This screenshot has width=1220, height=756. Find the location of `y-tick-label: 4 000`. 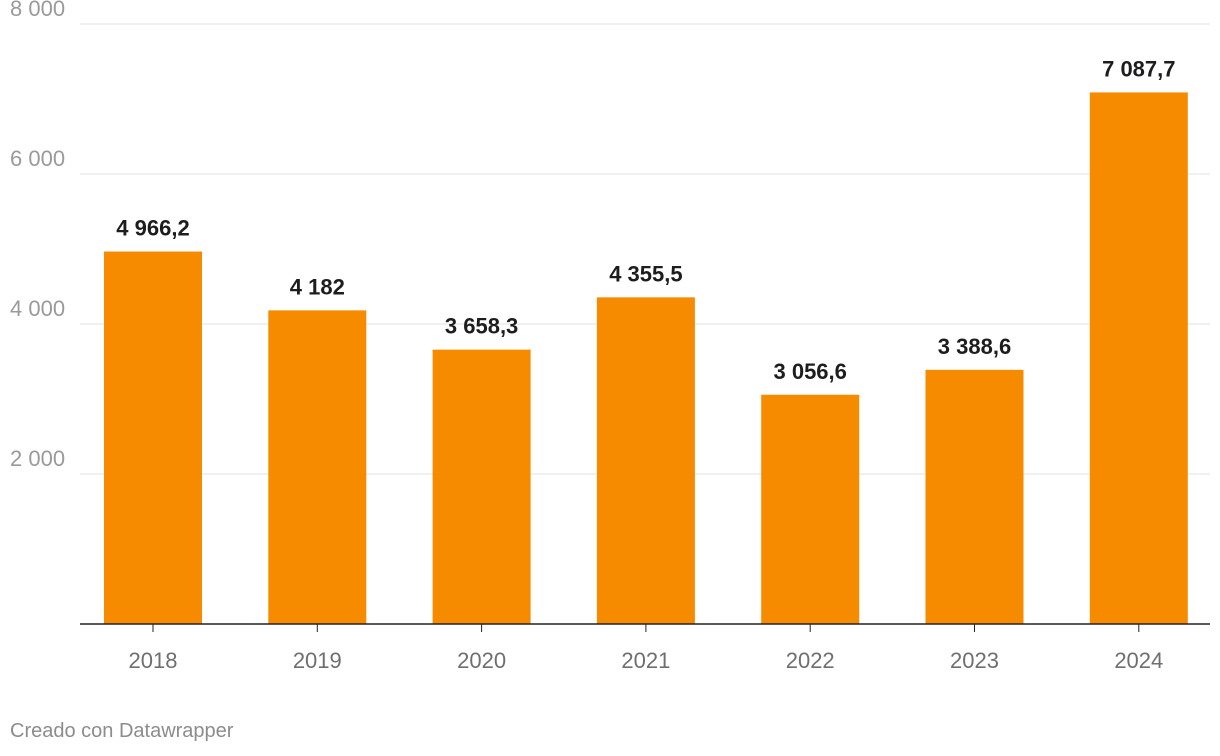

y-tick-label: 4 000 is located at coordinates (37, 308).